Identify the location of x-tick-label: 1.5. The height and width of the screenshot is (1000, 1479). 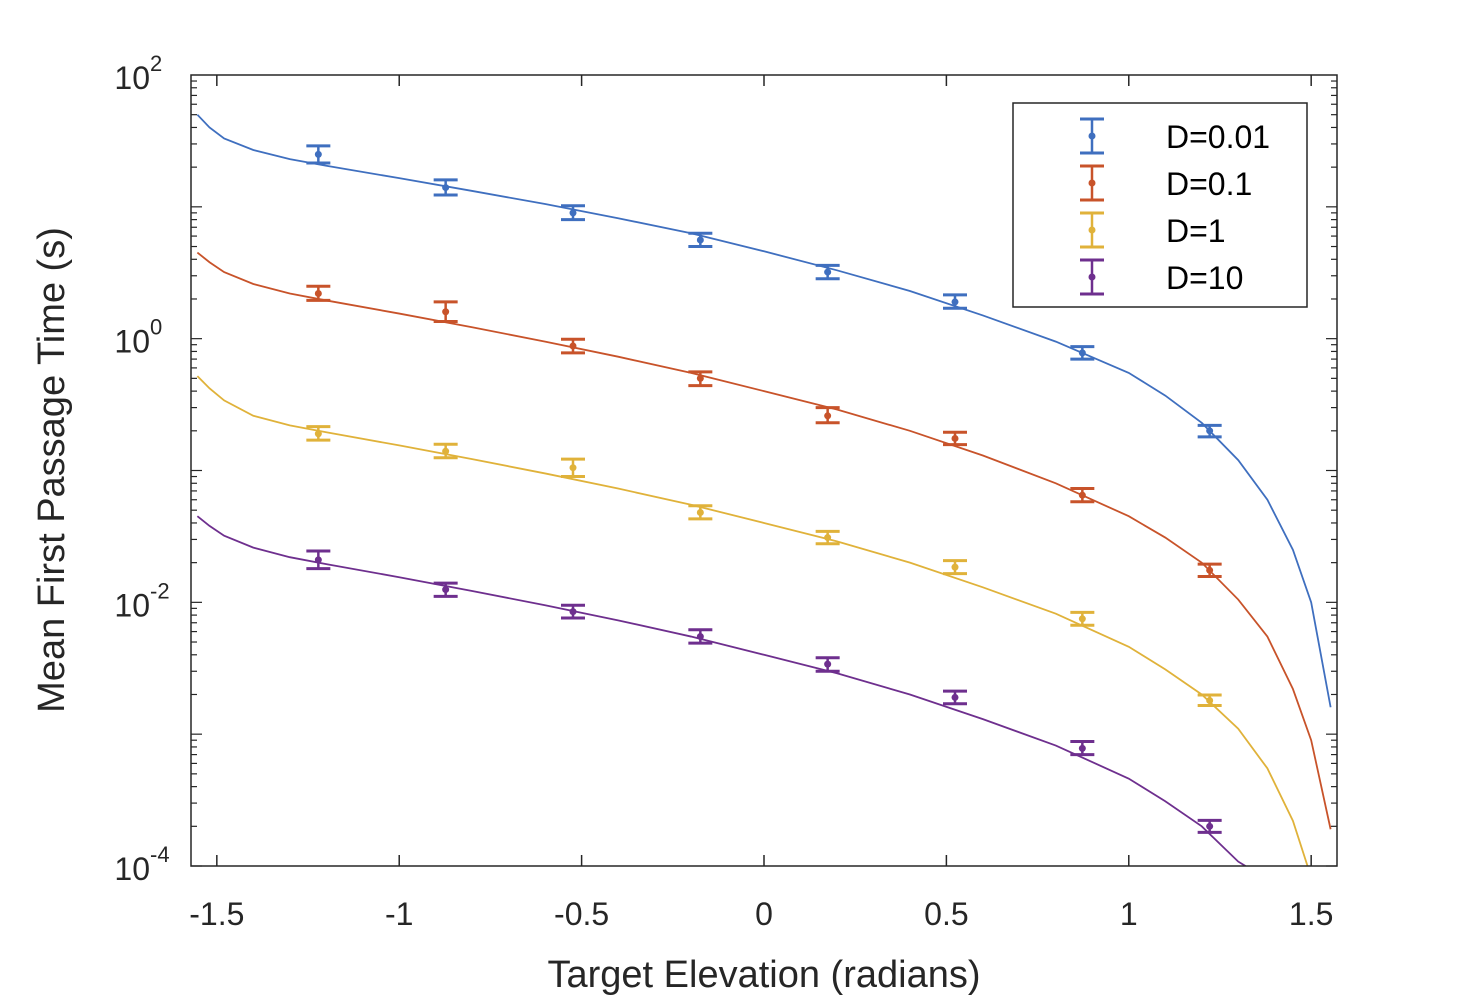
(1311, 914).